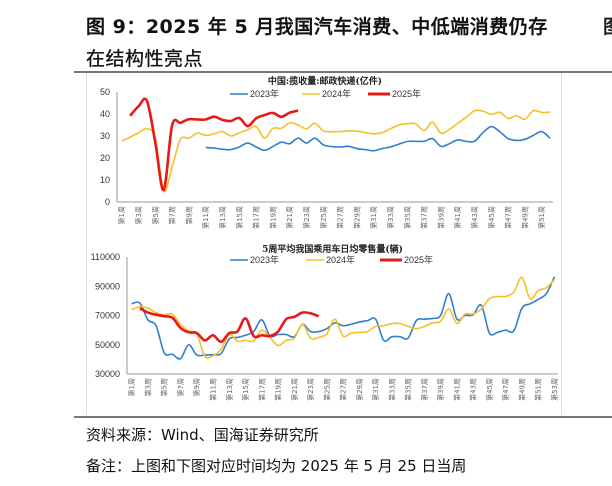  What do you see at coordinates (107, 202) in the screenshot?
I see `y-tick-label: 0` at bounding box center [107, 202].